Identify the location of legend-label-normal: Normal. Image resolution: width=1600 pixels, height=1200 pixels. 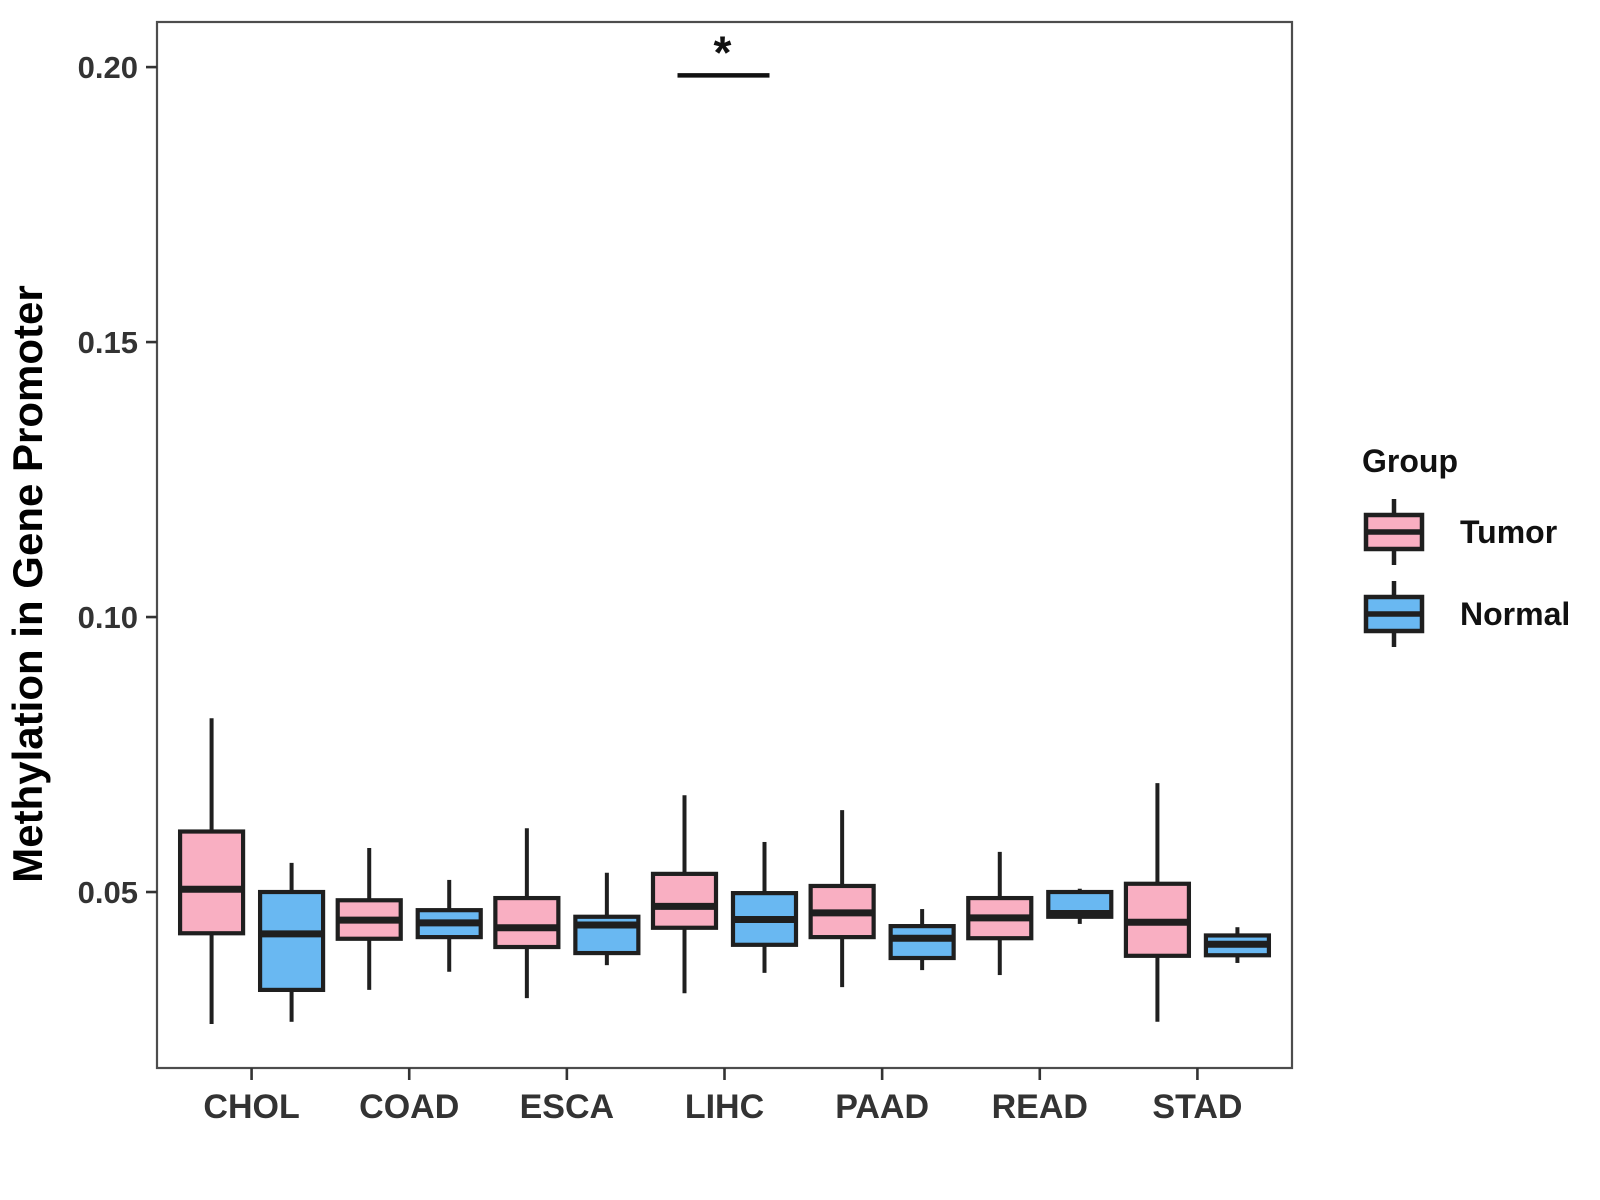
(1515, 613).